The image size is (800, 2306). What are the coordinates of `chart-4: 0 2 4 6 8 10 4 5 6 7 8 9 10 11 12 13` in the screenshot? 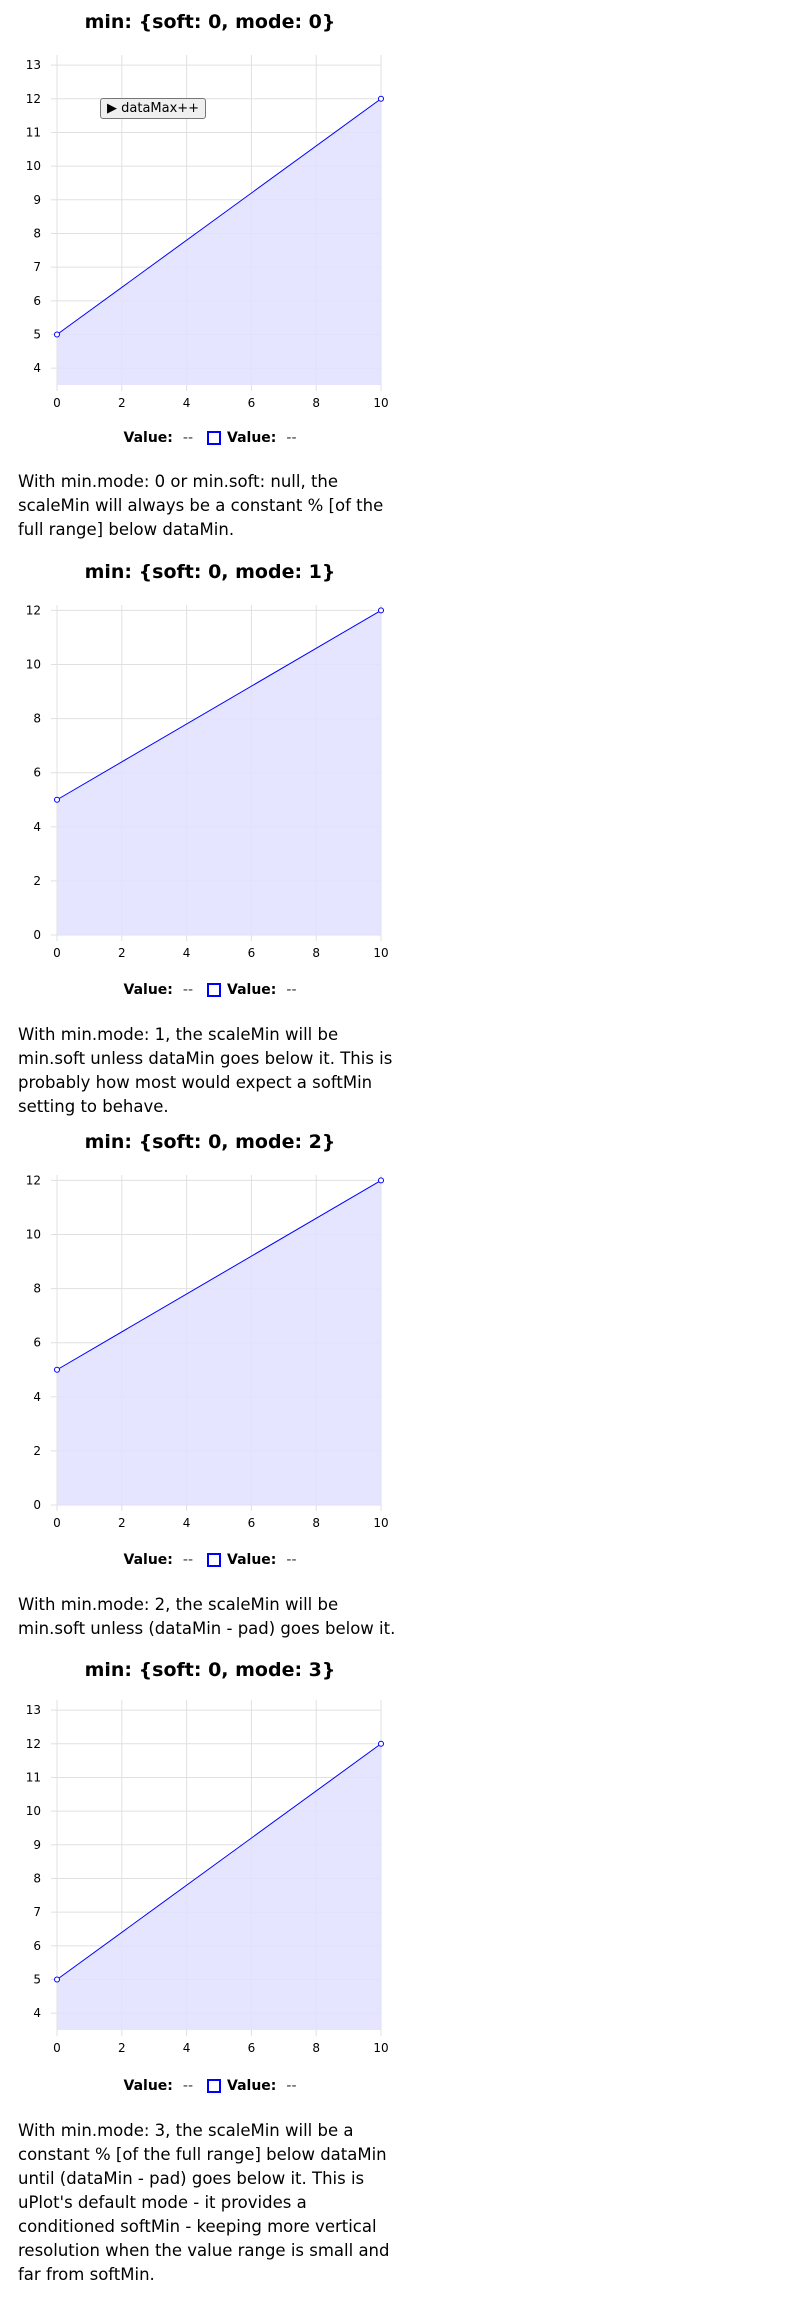 It's located at (210, 1880).